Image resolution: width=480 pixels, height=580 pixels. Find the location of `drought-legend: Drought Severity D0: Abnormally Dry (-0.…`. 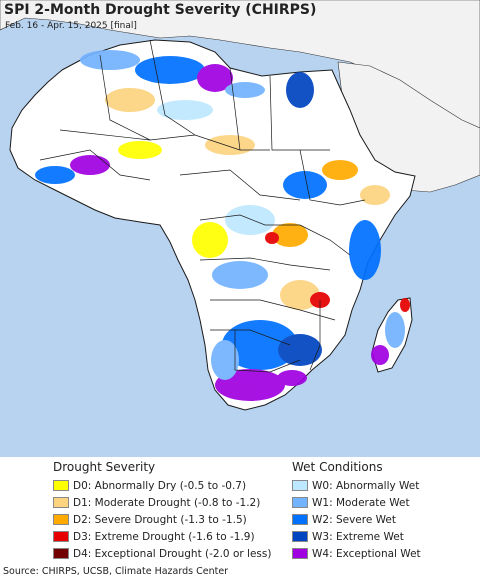

drought-legend: Drought Severity D0: Abnormally Dry (-0.… is located at coordinates (162, 510).